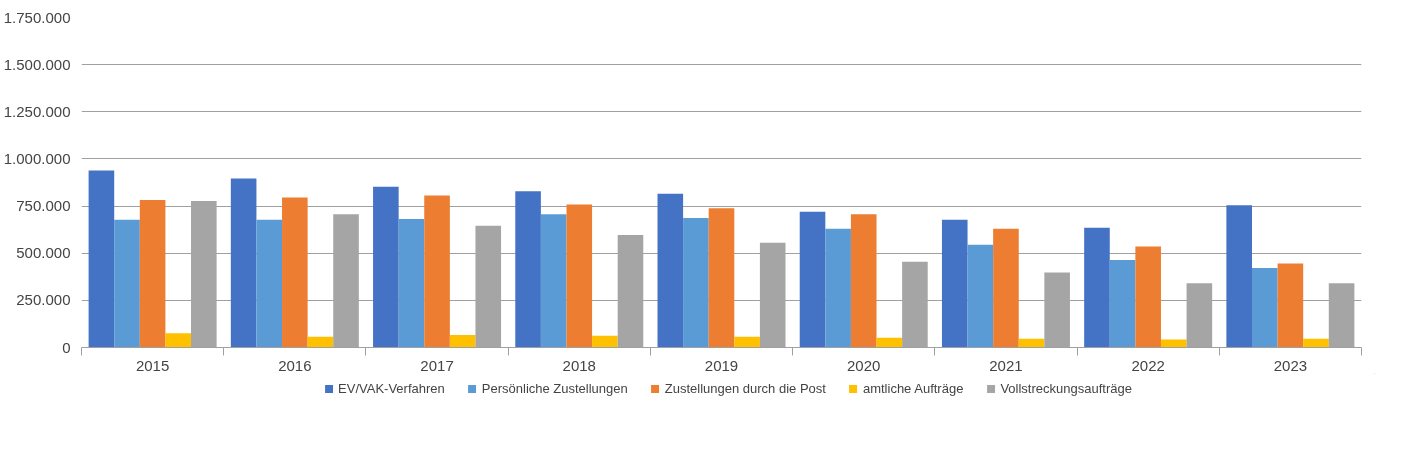 The width and height of the screenshot is (1414, 465). What do you see at coordinates (1006, 365) in the screenshot?
I see `x-tick-label: 2021` at bounding box center [1006, 365].